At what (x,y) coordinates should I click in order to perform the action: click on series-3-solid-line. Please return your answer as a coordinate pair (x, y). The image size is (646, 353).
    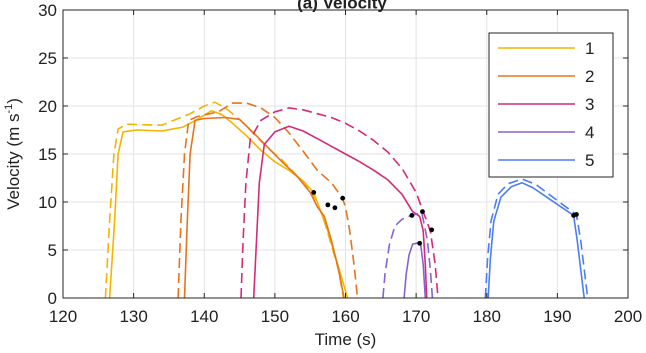
    Looking at the image, I should click on (340, 212).